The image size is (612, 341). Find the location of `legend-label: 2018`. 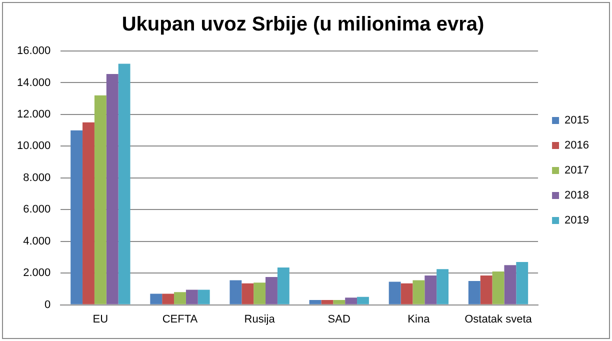

legend-label: 2018 is located at coordinates (577, 196).